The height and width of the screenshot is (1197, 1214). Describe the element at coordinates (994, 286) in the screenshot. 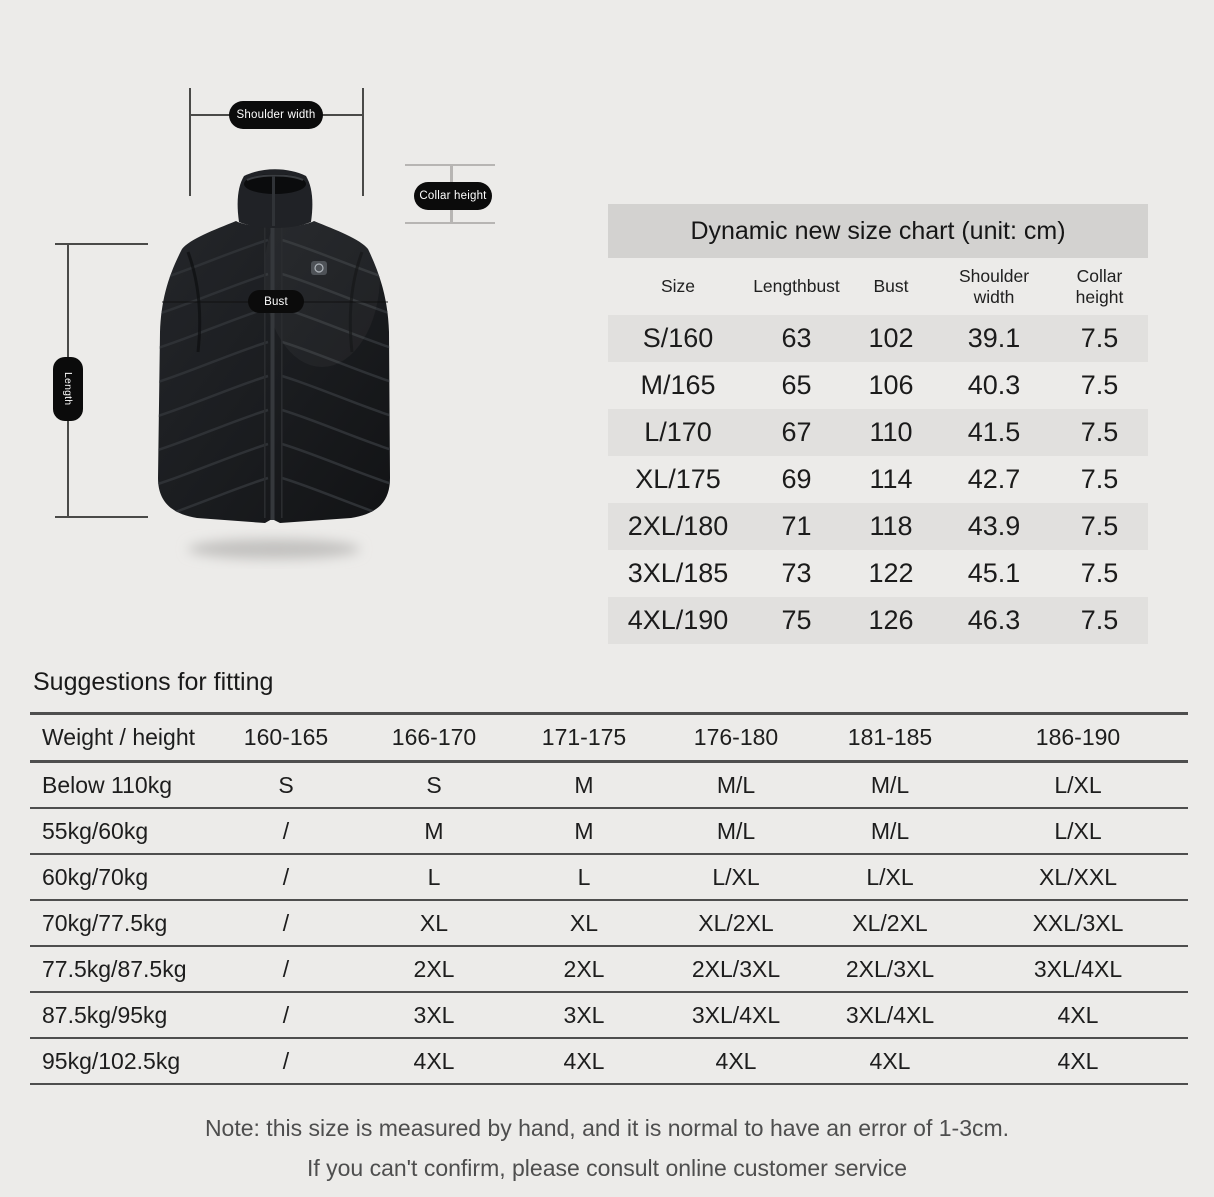

I see `column-header: Shoulder width` at that location.